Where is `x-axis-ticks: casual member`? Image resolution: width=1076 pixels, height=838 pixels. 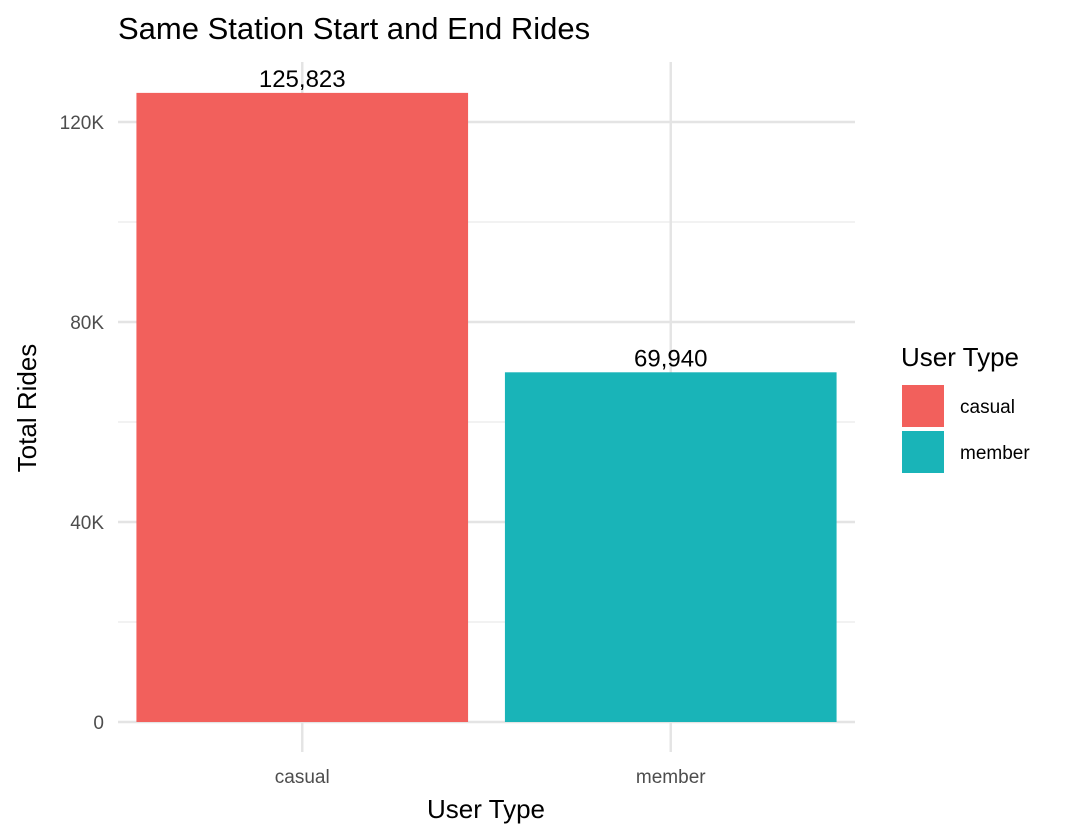 x-axis-ticks: casual member is located at coordinates (490, 777).